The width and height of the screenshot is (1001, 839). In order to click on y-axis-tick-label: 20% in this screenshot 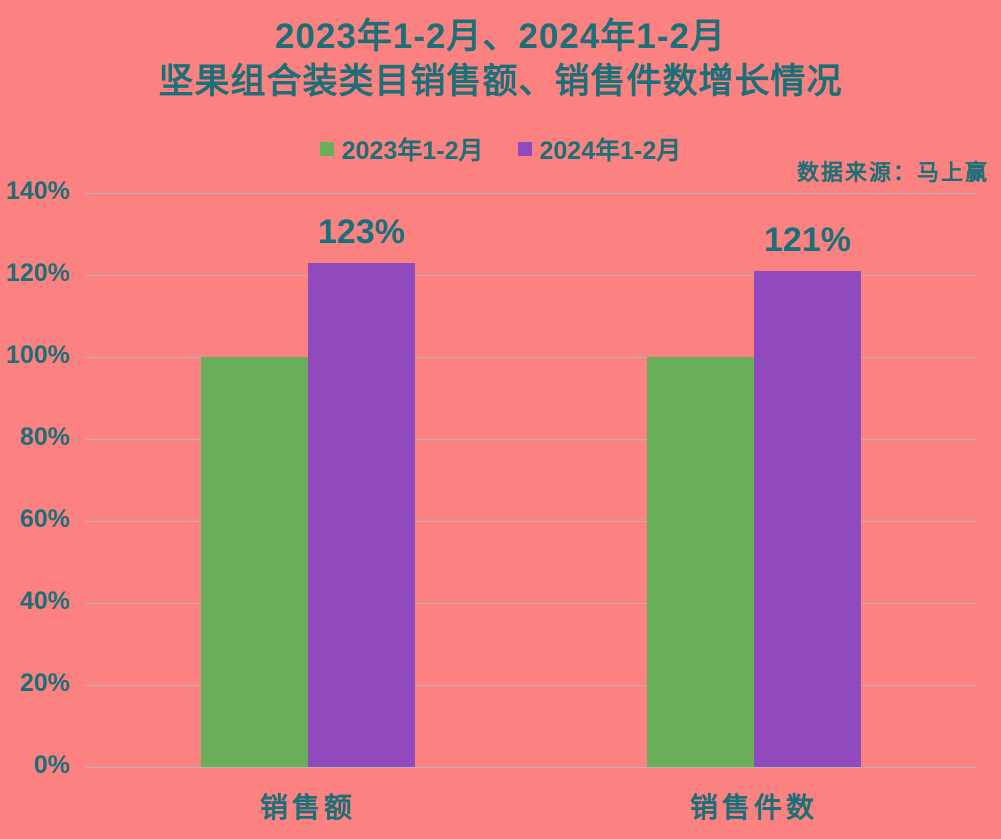, I will do `click(44, 683)`.